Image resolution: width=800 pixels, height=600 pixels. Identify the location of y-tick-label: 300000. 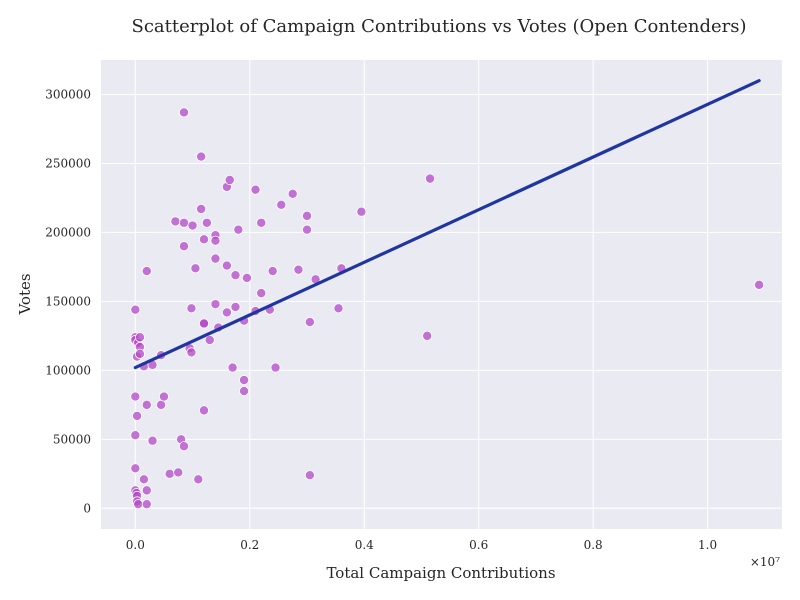
(68, 94).